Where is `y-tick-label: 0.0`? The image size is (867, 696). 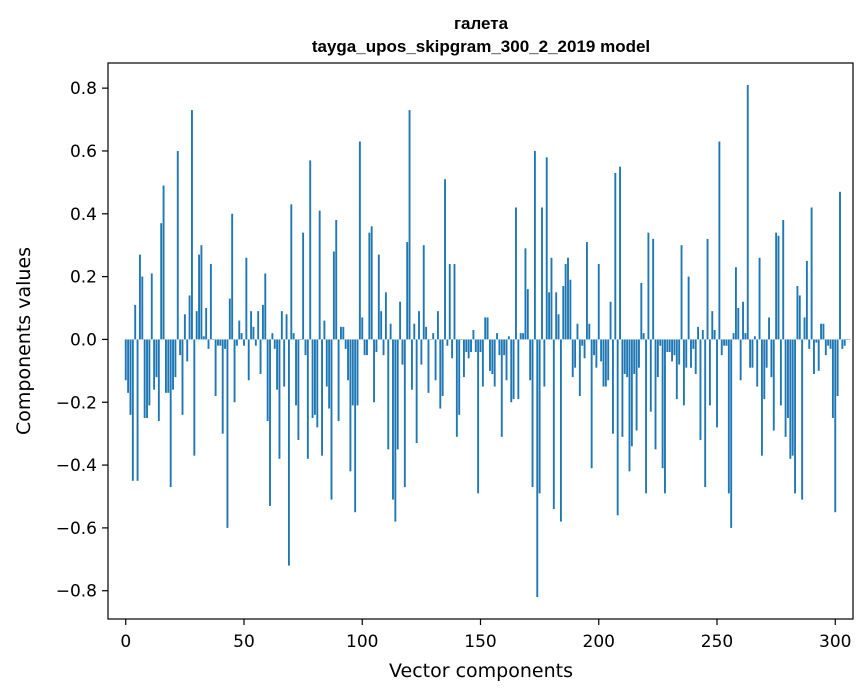
y-tick-label: 0.0 is located at coordinates (83, 340).